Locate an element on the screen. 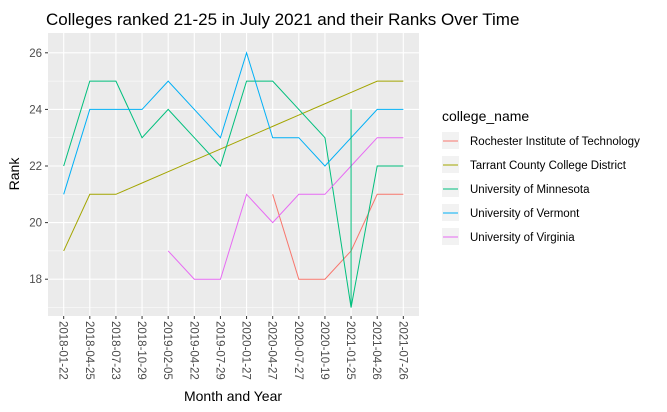 The image size is (667, 412). x-tick-label-10: 2020-10-19 is located at coordinates (324, 350).